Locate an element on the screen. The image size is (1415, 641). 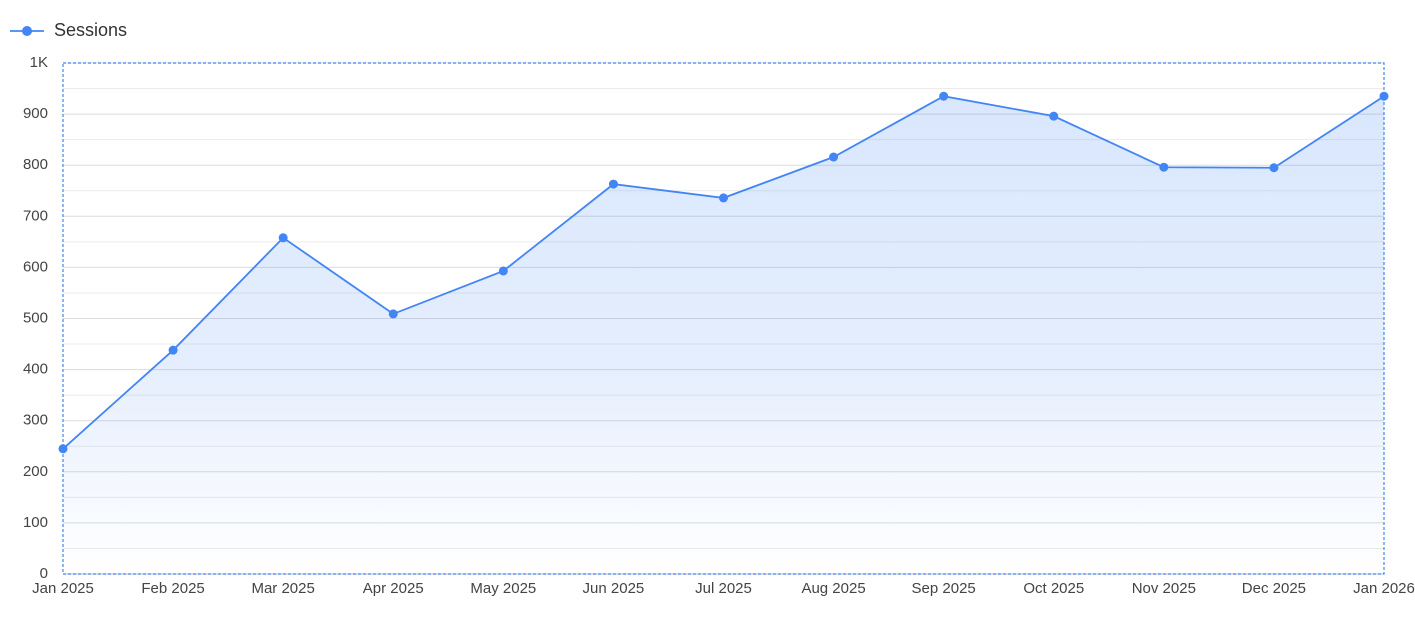
x-tick-label: Sep 2025 is located at coordinates (944, 588).